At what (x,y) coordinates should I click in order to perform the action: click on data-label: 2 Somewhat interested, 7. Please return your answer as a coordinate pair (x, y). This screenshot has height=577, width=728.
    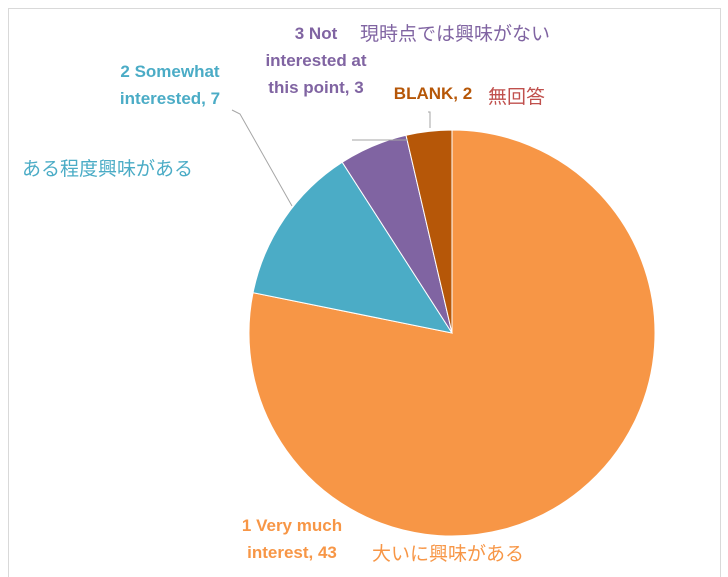
    Looking at the image, I should click on (170, 85).